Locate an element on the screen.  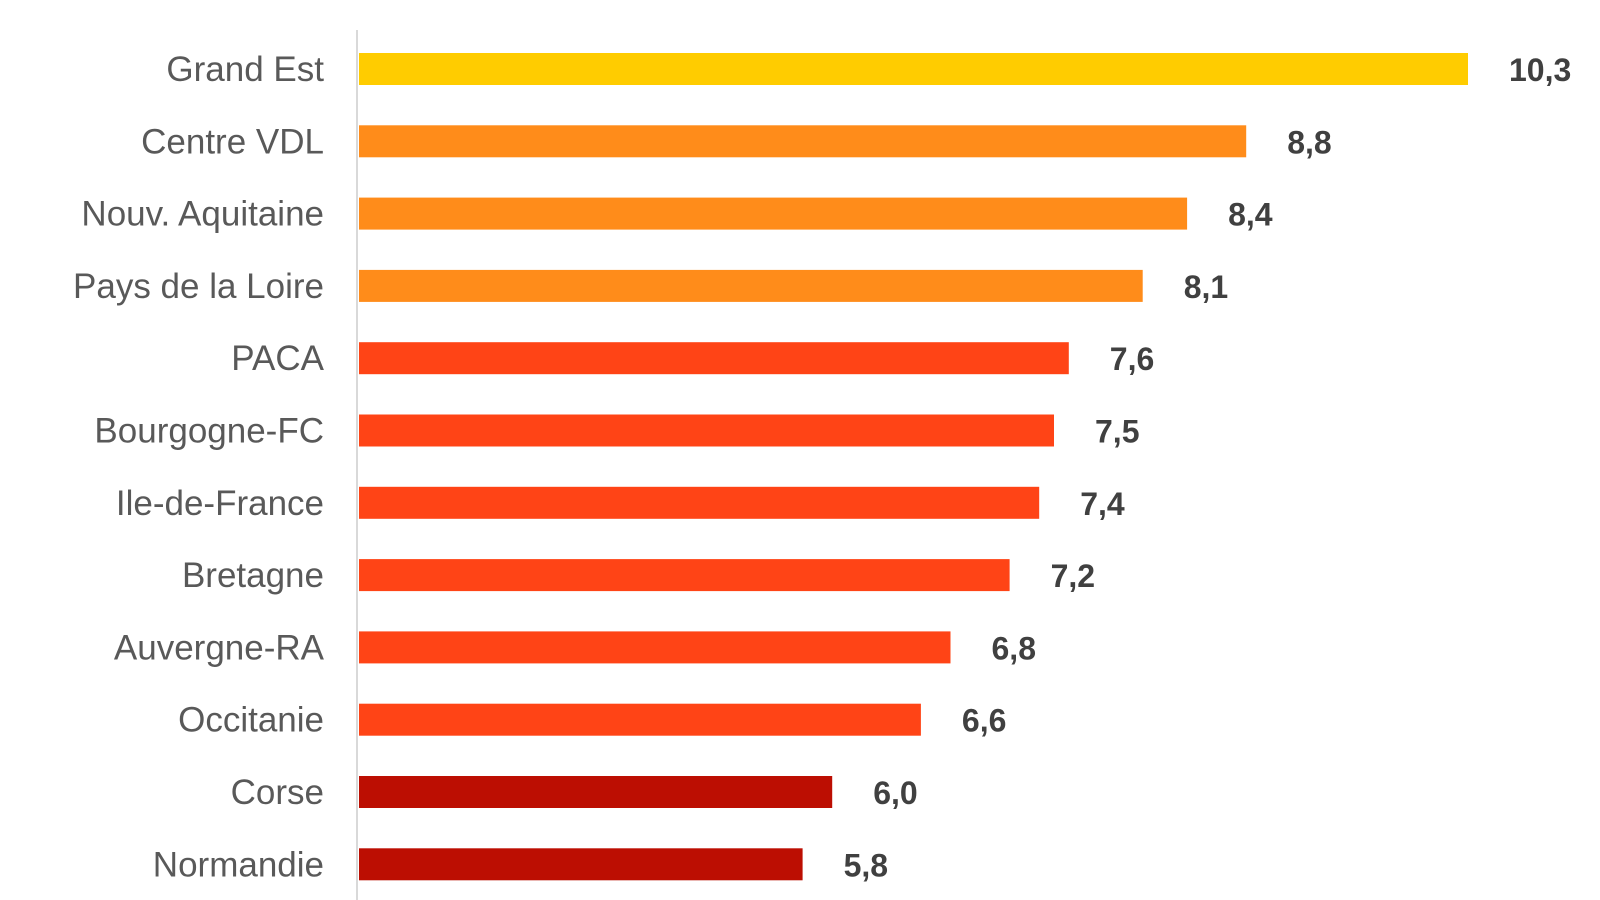
bar-pays-de-la-loire is located at coordinates (751, 285).